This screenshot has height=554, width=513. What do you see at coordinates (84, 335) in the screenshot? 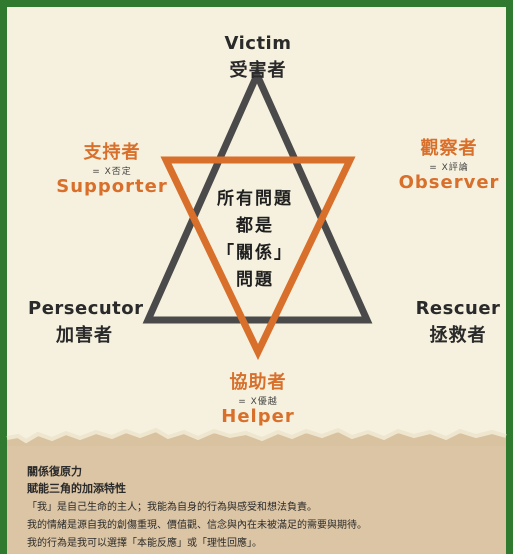
I see `persecutor-zh: 加害者` at bounding box center [84, 335].